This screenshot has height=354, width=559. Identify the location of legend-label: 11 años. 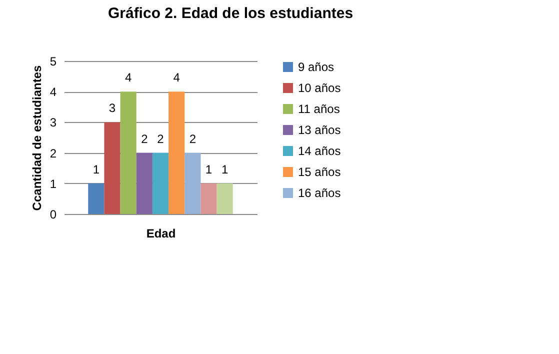
(319, 109).